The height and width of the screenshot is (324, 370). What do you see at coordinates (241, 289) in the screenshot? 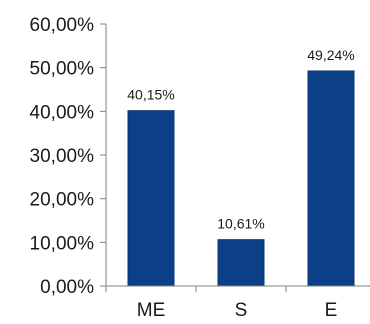
I see `x-axis-ticks` at bounding box center [241, 289].